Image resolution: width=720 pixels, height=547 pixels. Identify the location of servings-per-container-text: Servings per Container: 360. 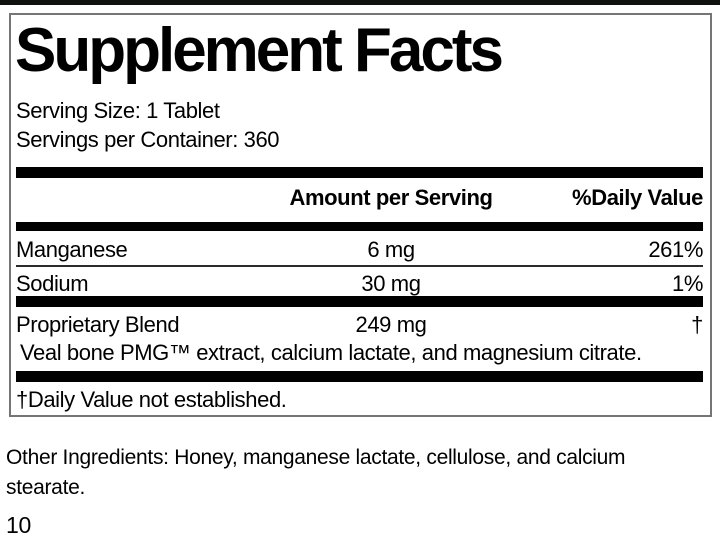
(148, 139).